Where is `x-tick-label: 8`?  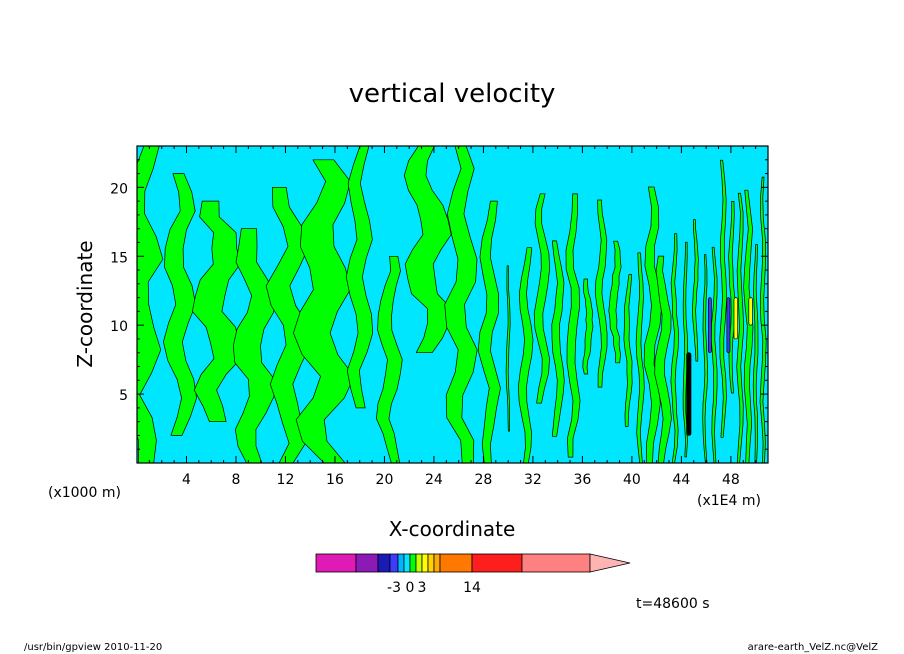
x-tick-label: 8 is located at coordinates (236, 480).